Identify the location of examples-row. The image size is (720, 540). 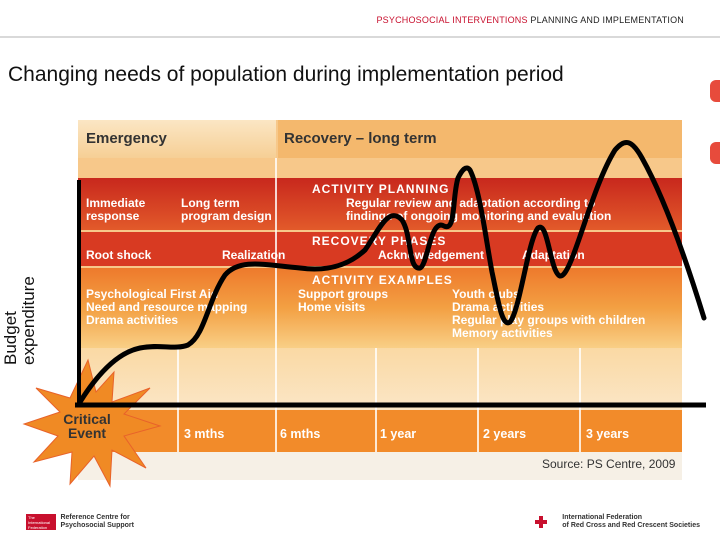
(380, 308).